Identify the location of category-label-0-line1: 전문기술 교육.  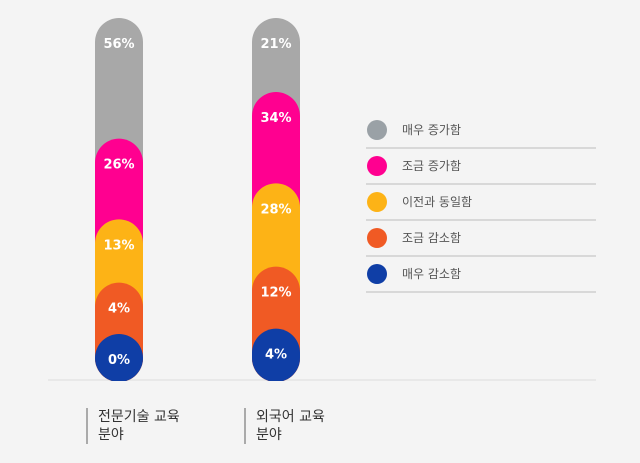
(139, 417).